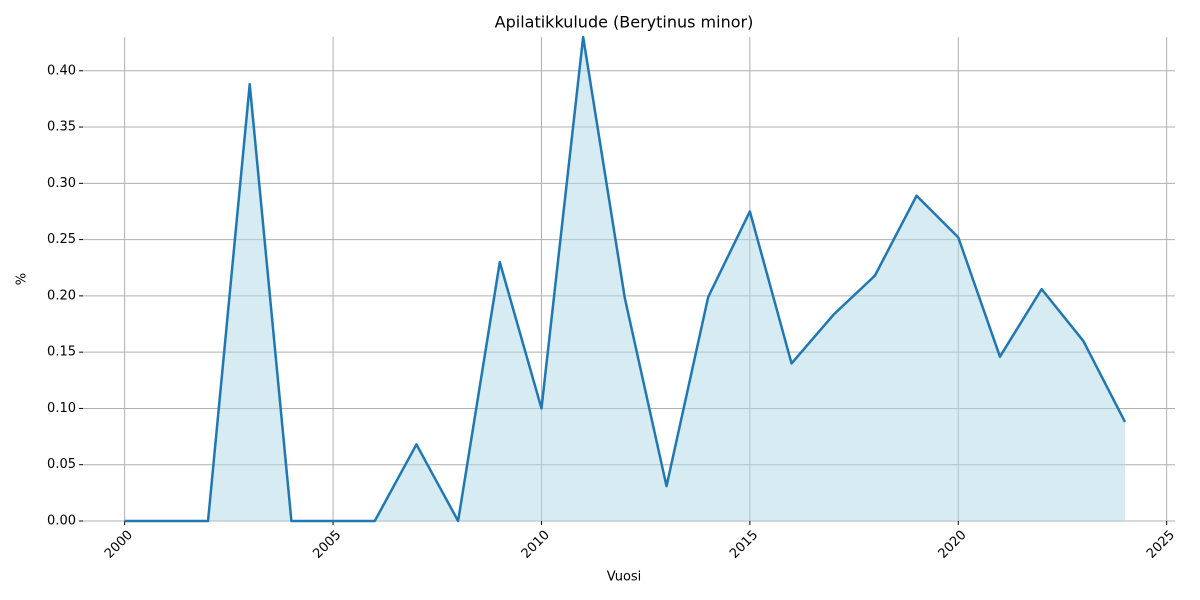 The height and width of the screenshot is (600, 1200). I want to click on x-tick-label: 2010, so click(536, 545).